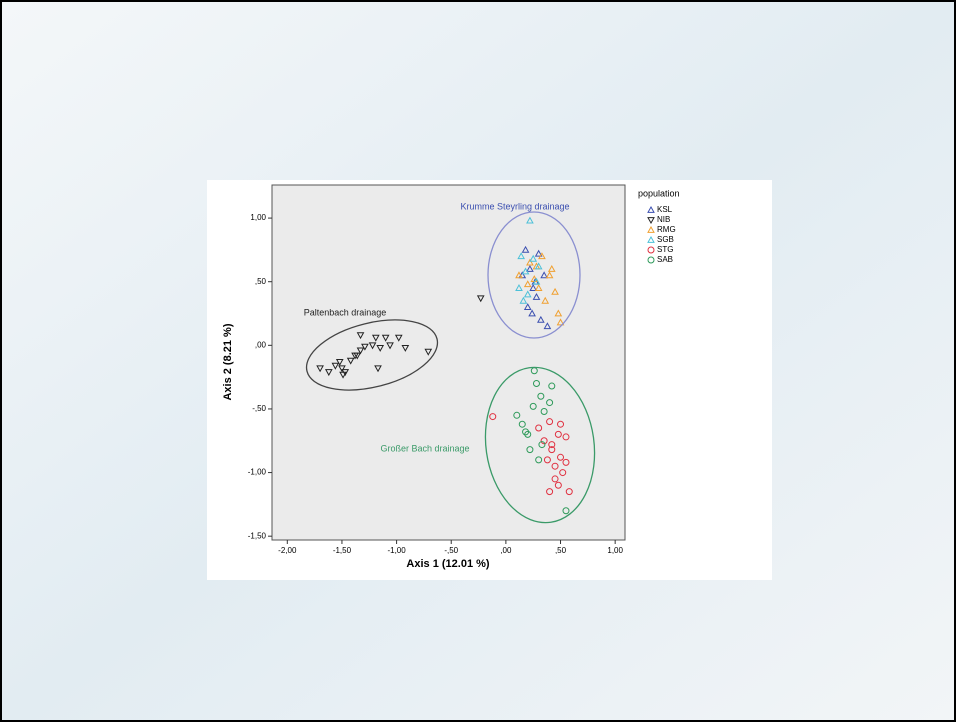 This screenshot has width=956, height=727. Describe the element at coordinates (259, 408) in the screenshot. I see `y-tick-label: -,50` at that location.